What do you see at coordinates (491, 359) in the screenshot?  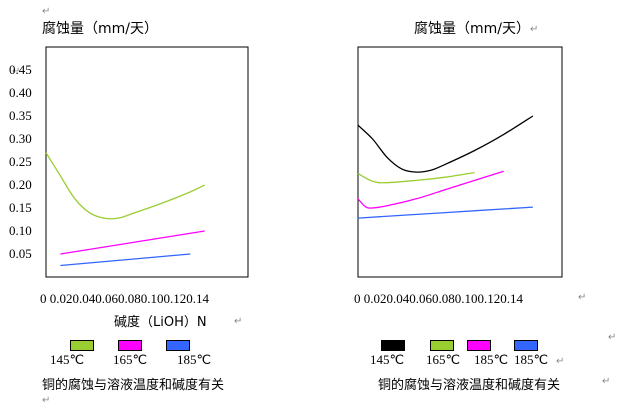 I see `chart2-legend-label-3: 185℃` at bounding box center [491, 359].